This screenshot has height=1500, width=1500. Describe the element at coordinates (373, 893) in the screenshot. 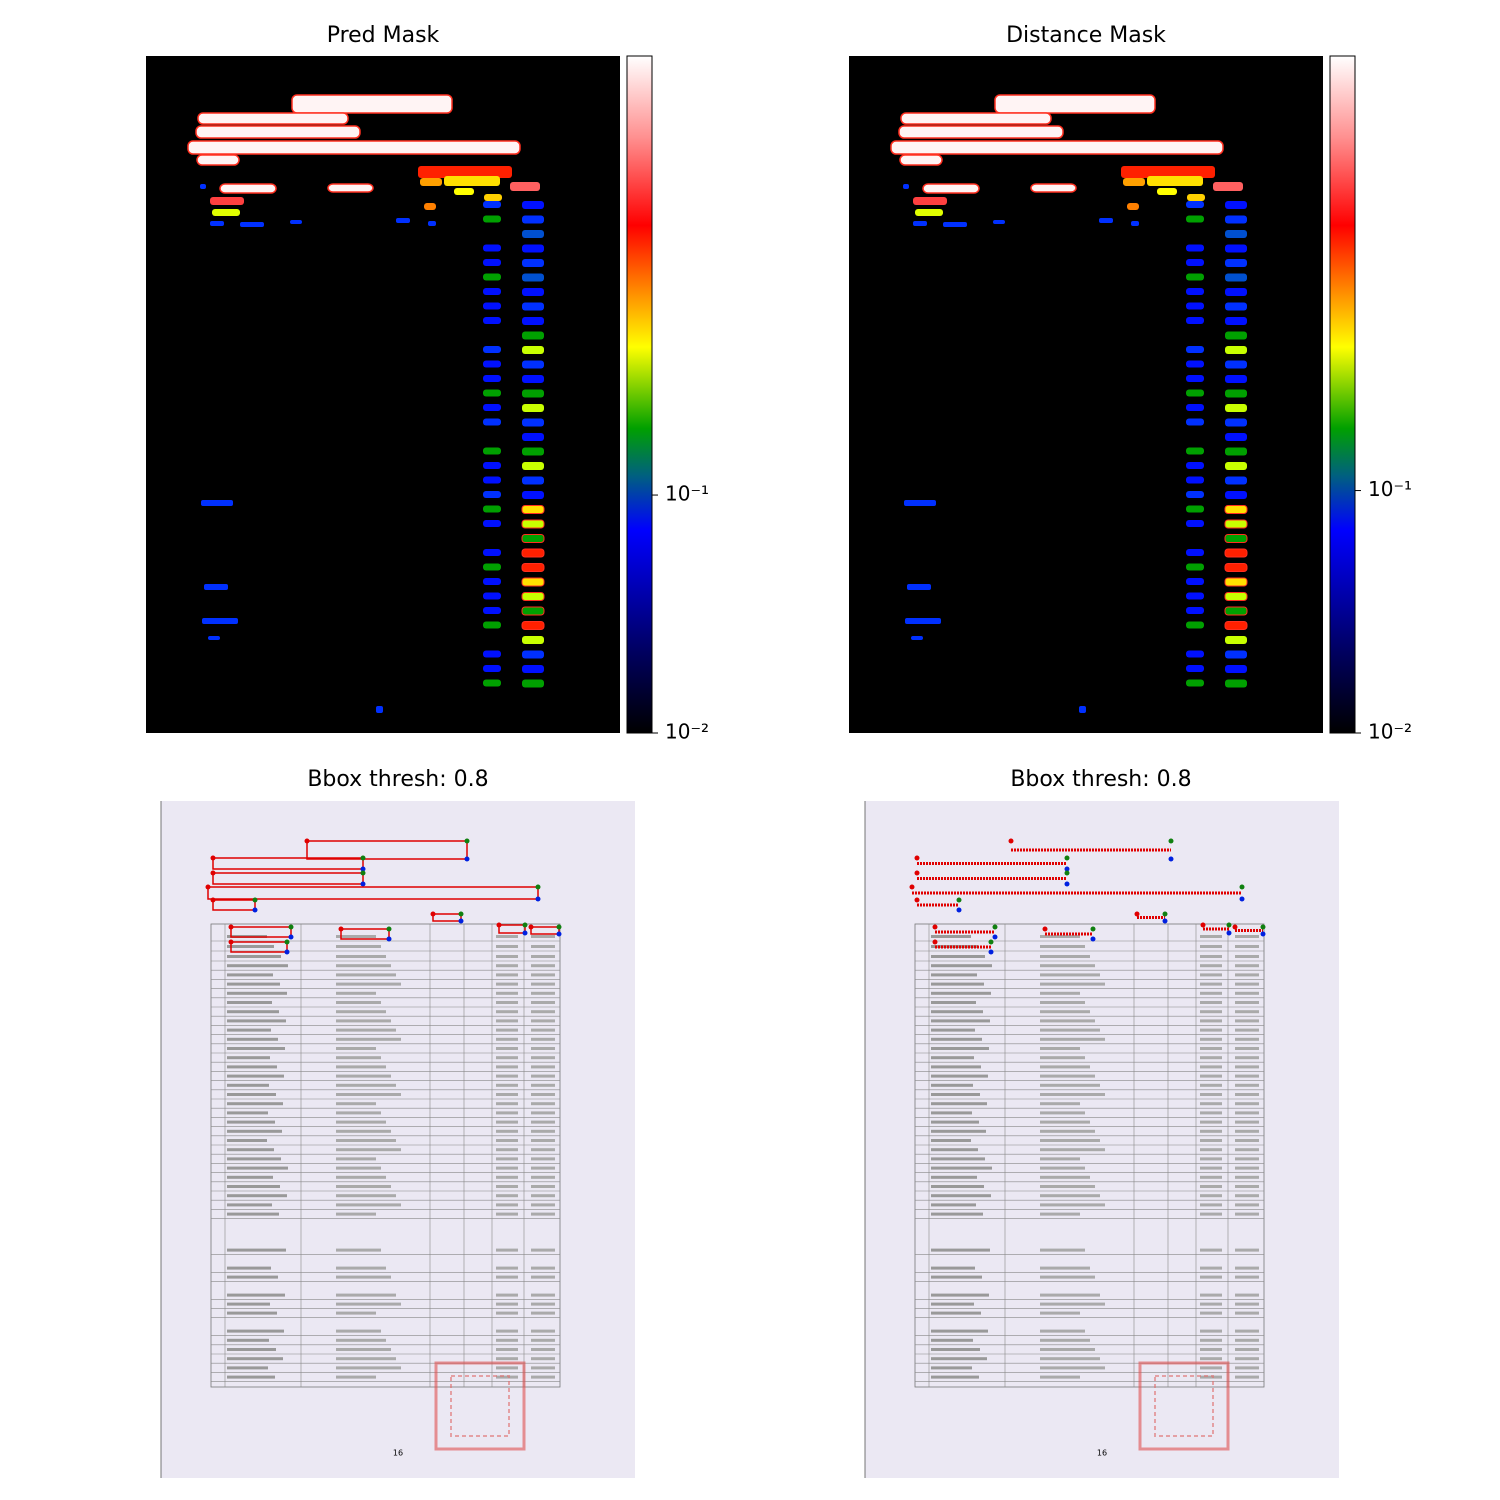

I see `bbox` at that location.